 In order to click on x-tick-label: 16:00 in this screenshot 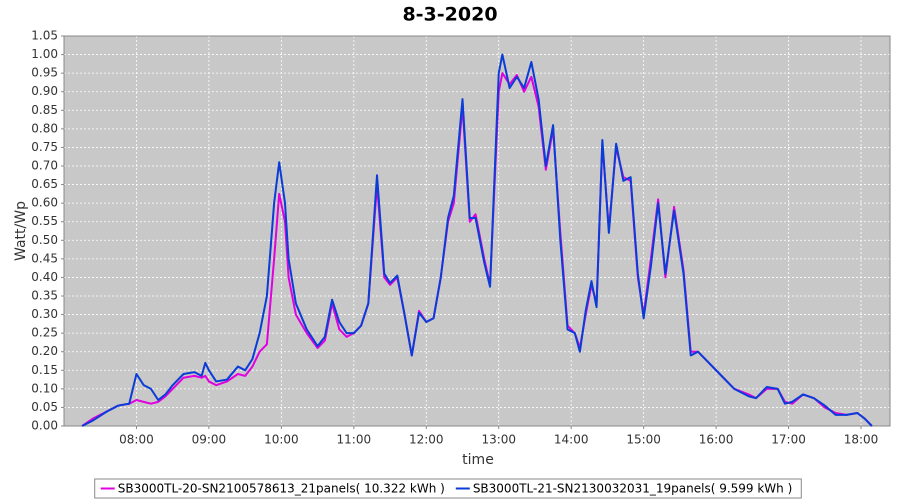, I will do `click(716, 440)`.